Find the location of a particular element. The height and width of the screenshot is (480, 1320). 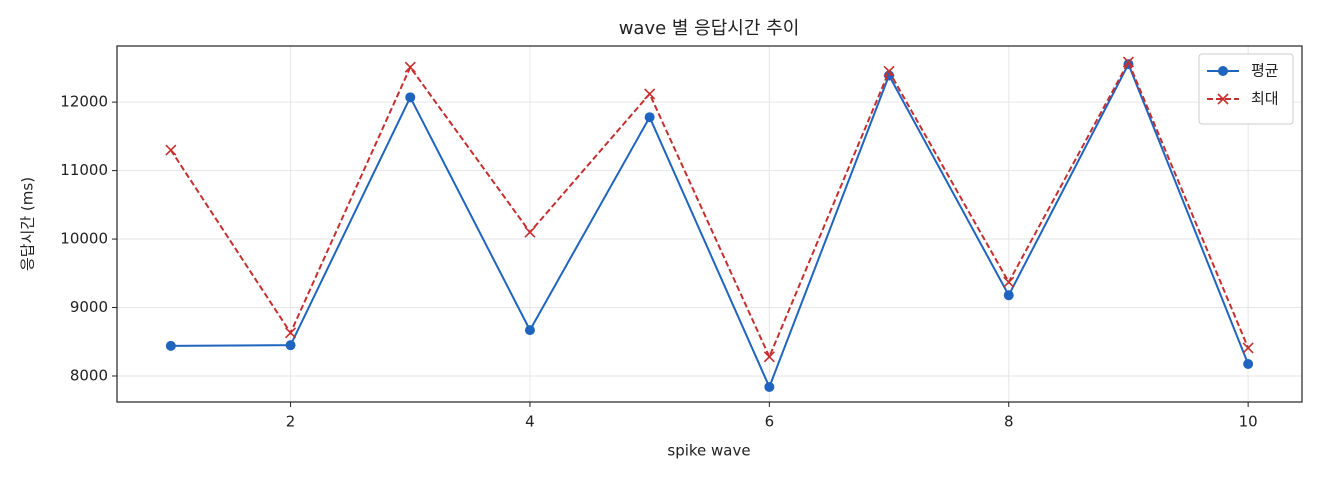

x-axis-label: spike wave is located at coordinates (708, 451).